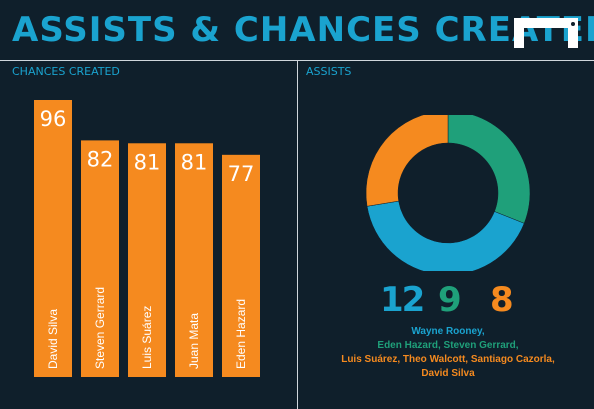 The image size is (594, 409). I want to click on assist-counts: 12 9 8, so click(447, 300).